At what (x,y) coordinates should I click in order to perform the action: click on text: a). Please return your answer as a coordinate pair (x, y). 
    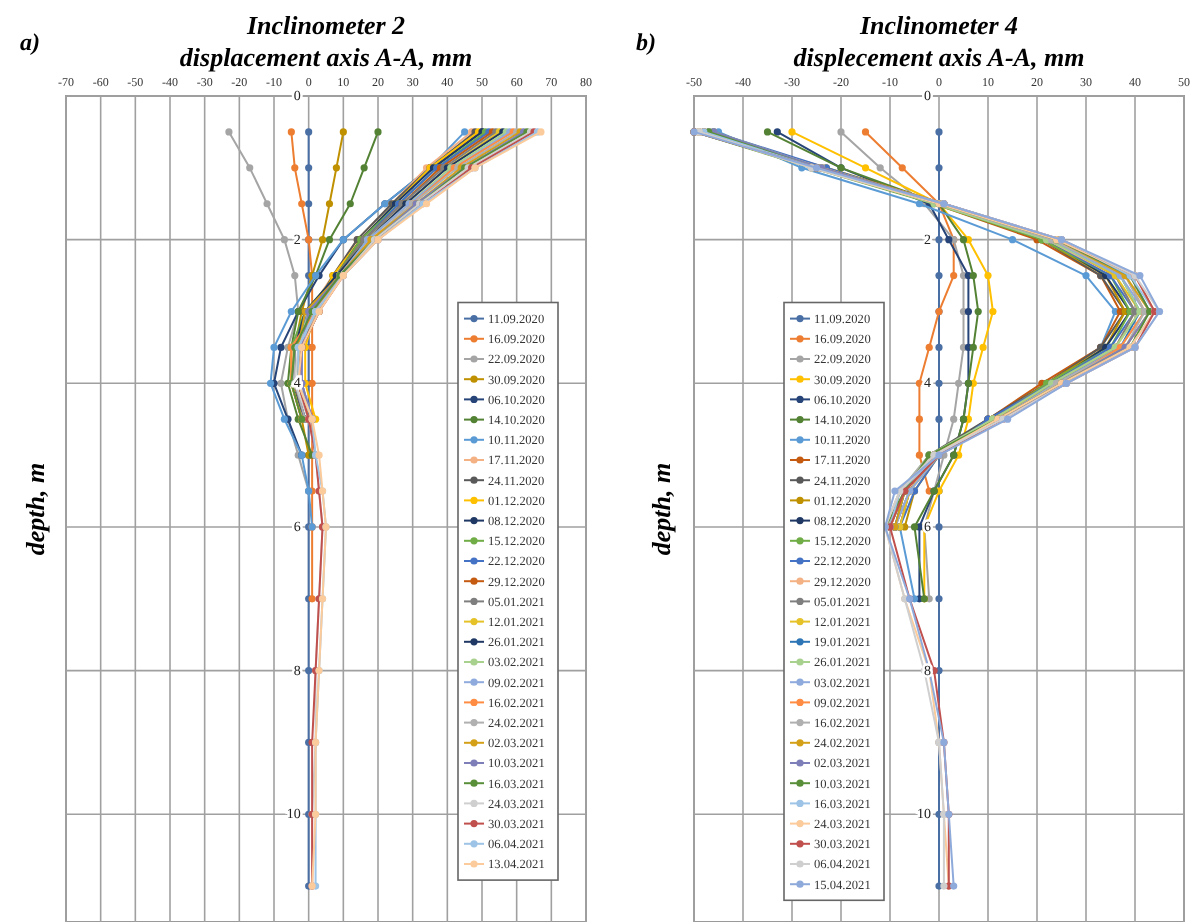
    Looking at the image, I should click on (30, 42).